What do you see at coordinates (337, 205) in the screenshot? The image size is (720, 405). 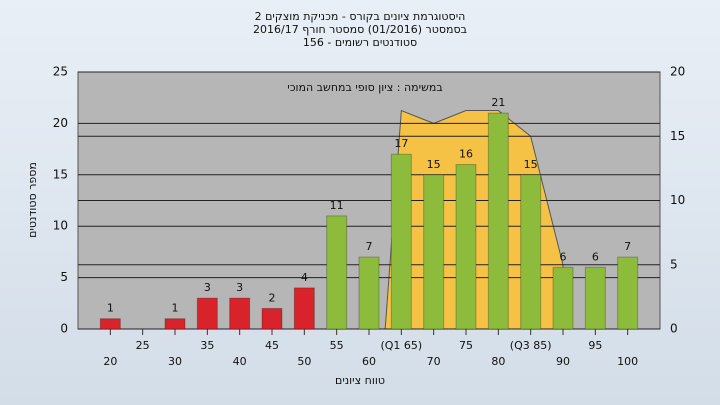 I see `data-label: 11` at bounding box center [337, 205].